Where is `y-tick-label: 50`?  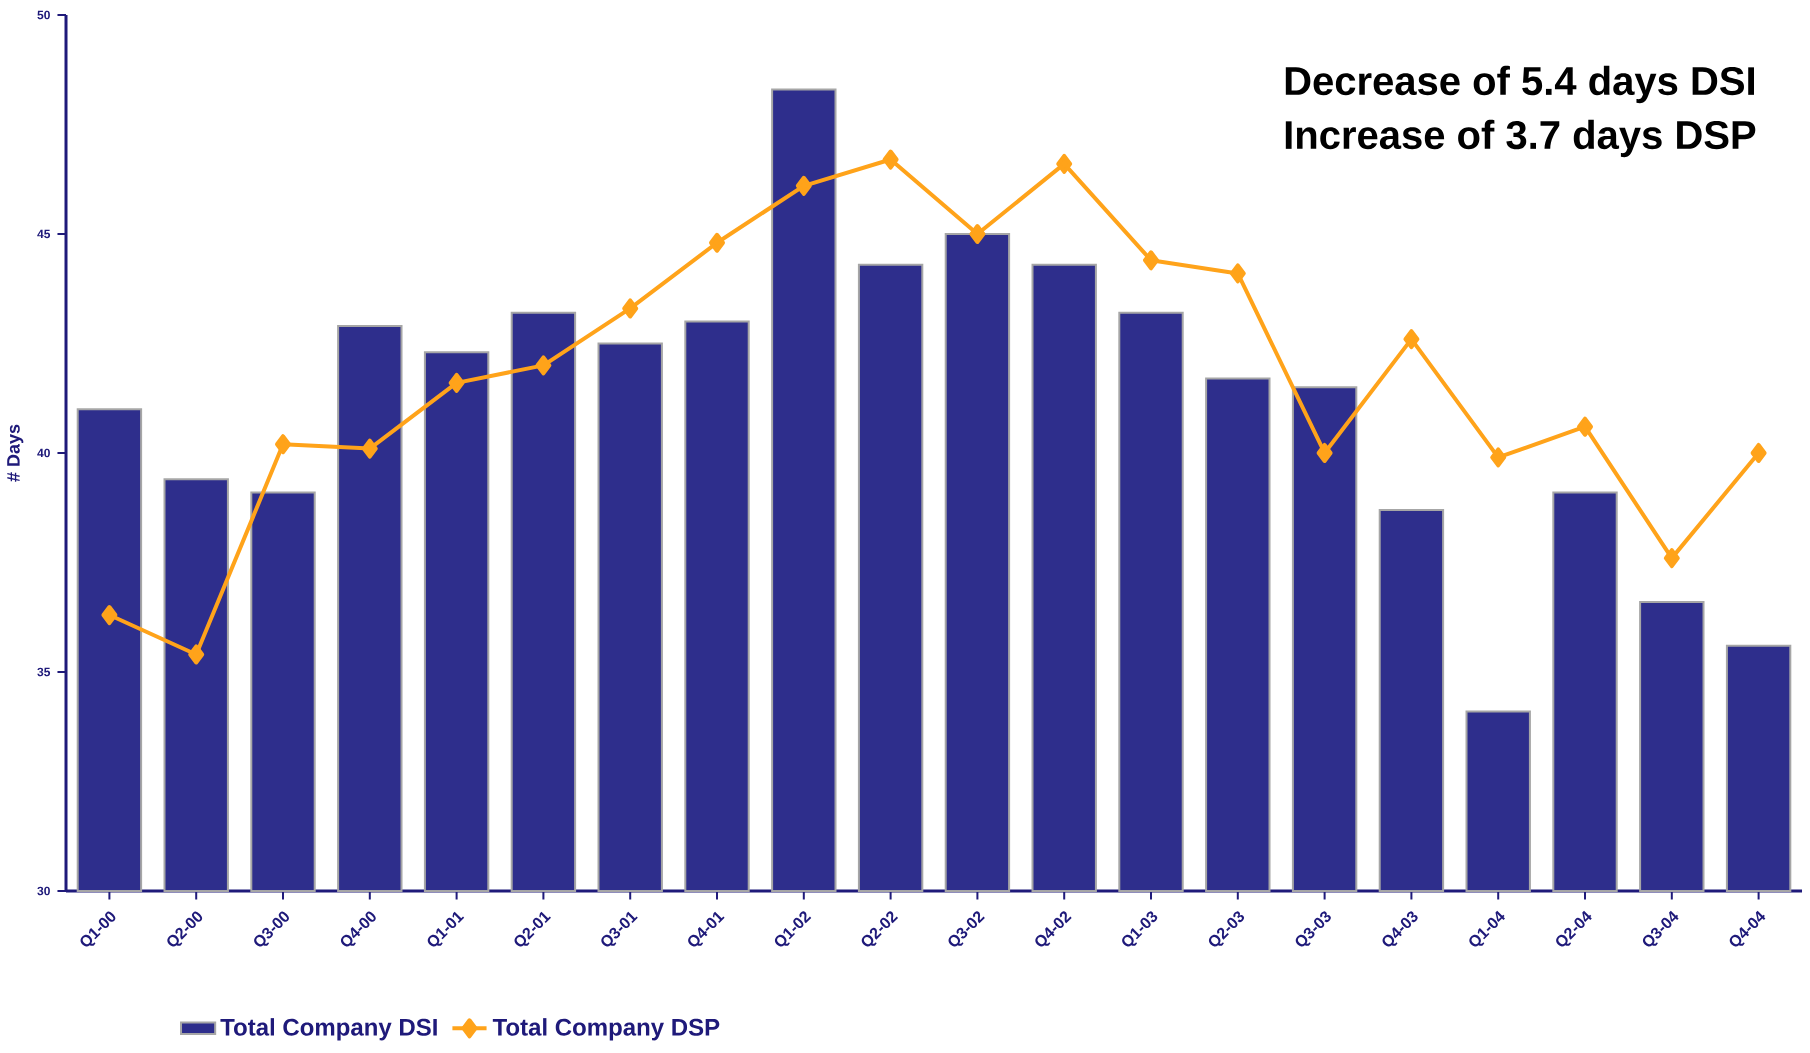 y-tick-label: 50 is located at coordinates (43, 15).